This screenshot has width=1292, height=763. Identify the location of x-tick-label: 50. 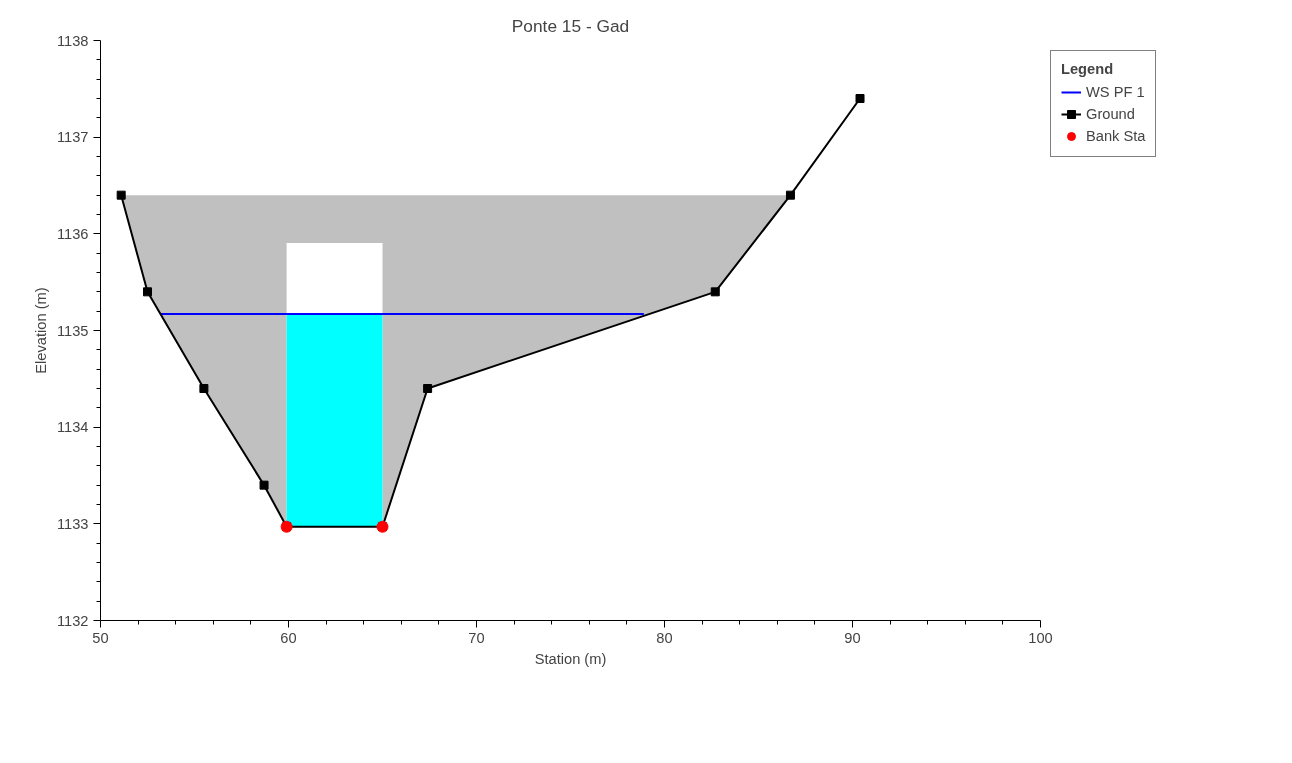
(100, 637).